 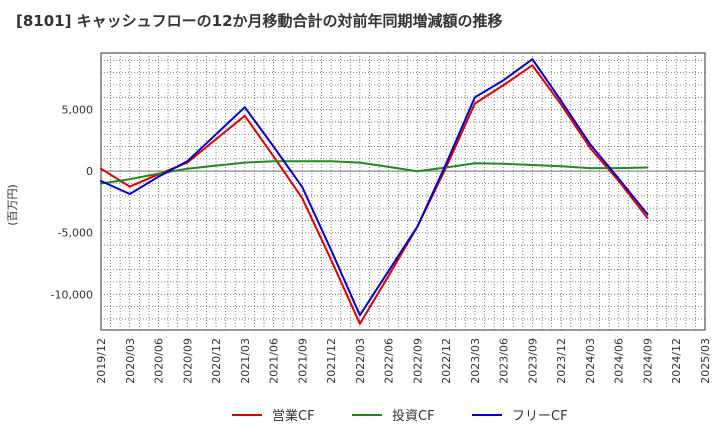 I want to click on x-tick-label: 2019/12, so click(x=101, y=361).